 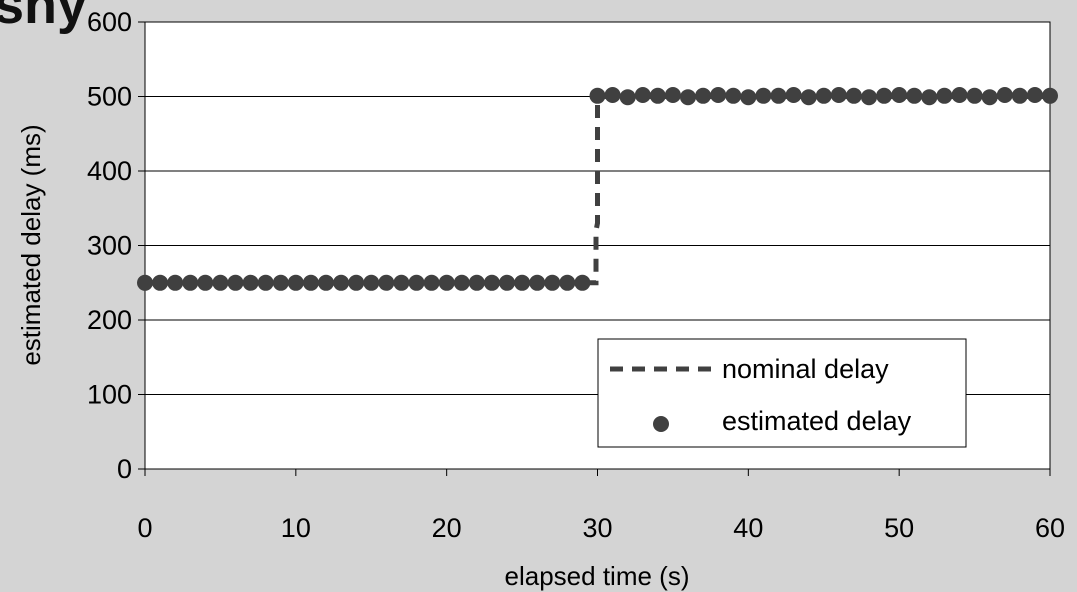 I want to click on x-tick-labels: 0 10 20 30 40 50 60, so click(x=601, y=528).